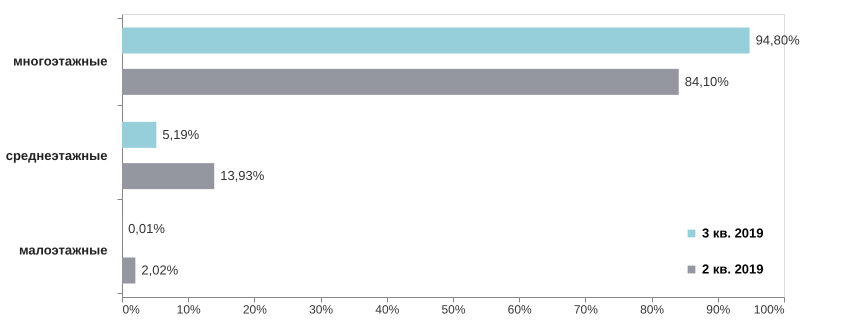 Image resolution: width=842 pixels, height=335 pixels. What do you see at coordinates (242, 176) in the screenshot?
I see `data-label: 13,93%` at bounding box center [242, 176].